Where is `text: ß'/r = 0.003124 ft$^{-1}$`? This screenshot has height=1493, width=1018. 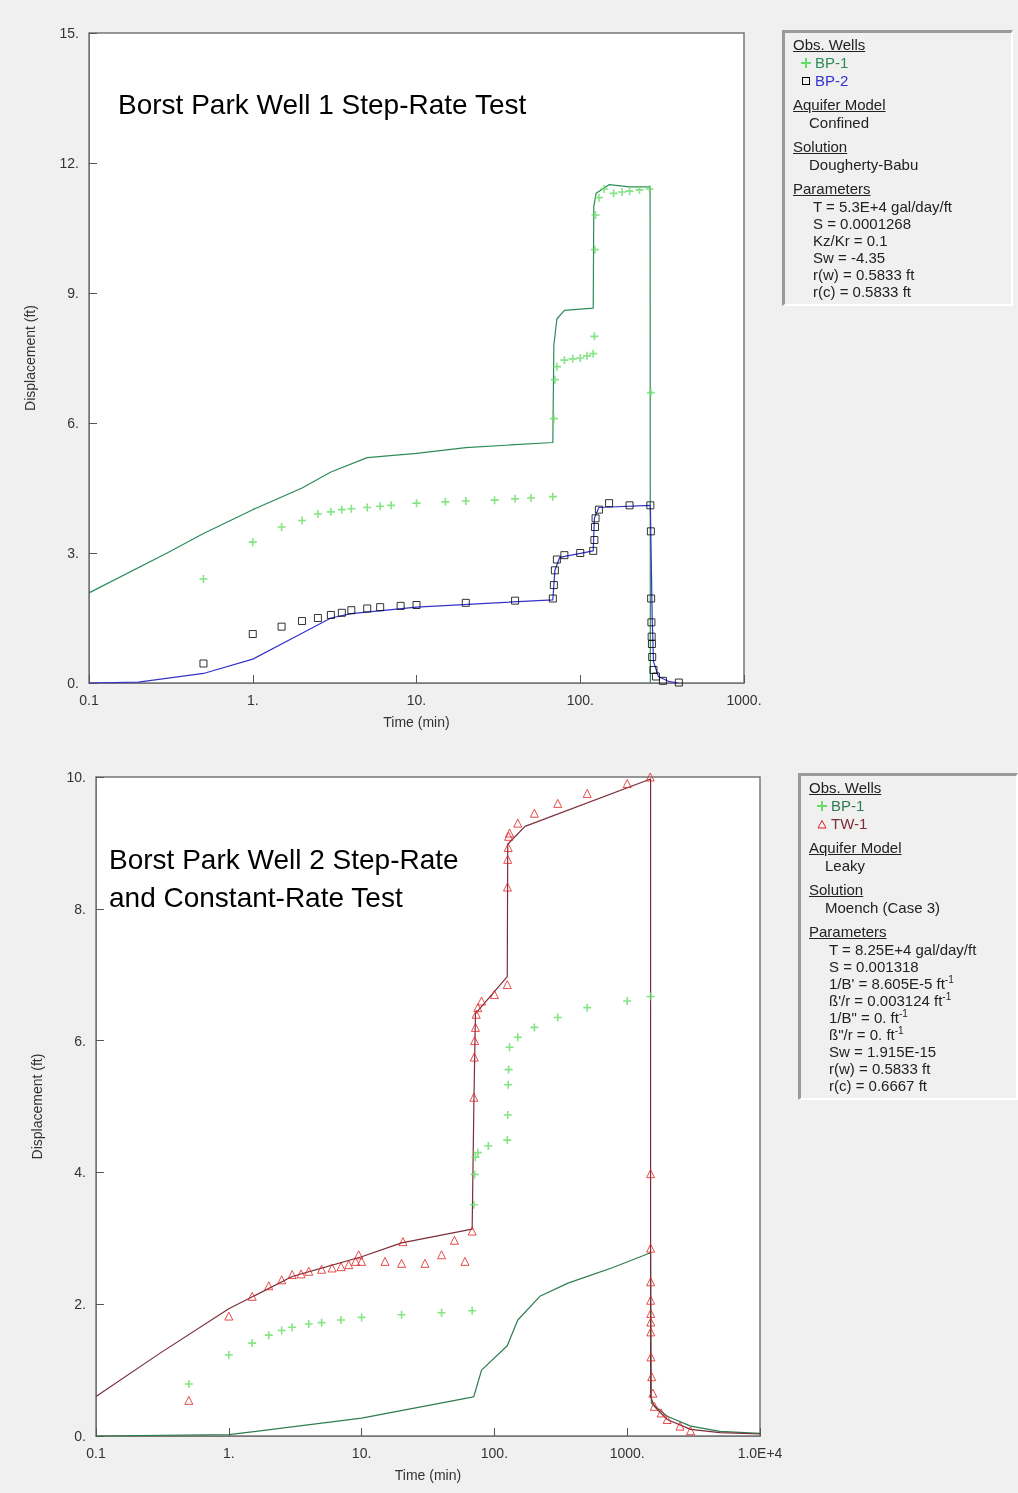
text: ß'/r = 0.003124 ft$^{-1}$ is located at coordinates (890, 1000).